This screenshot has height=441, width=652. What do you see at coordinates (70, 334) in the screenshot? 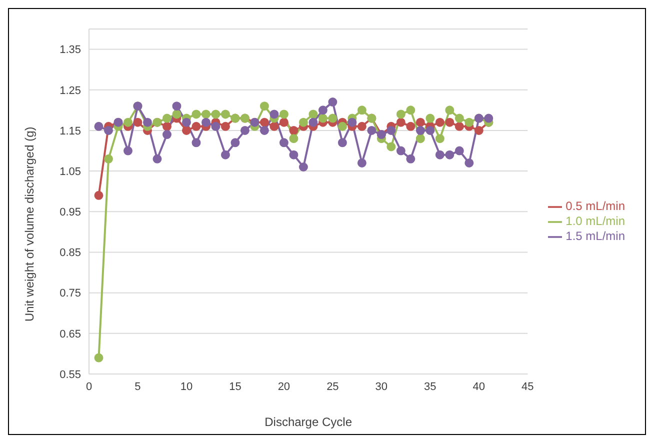
I see `y-tick-label: 0.65` at bounding box center [70, 334].